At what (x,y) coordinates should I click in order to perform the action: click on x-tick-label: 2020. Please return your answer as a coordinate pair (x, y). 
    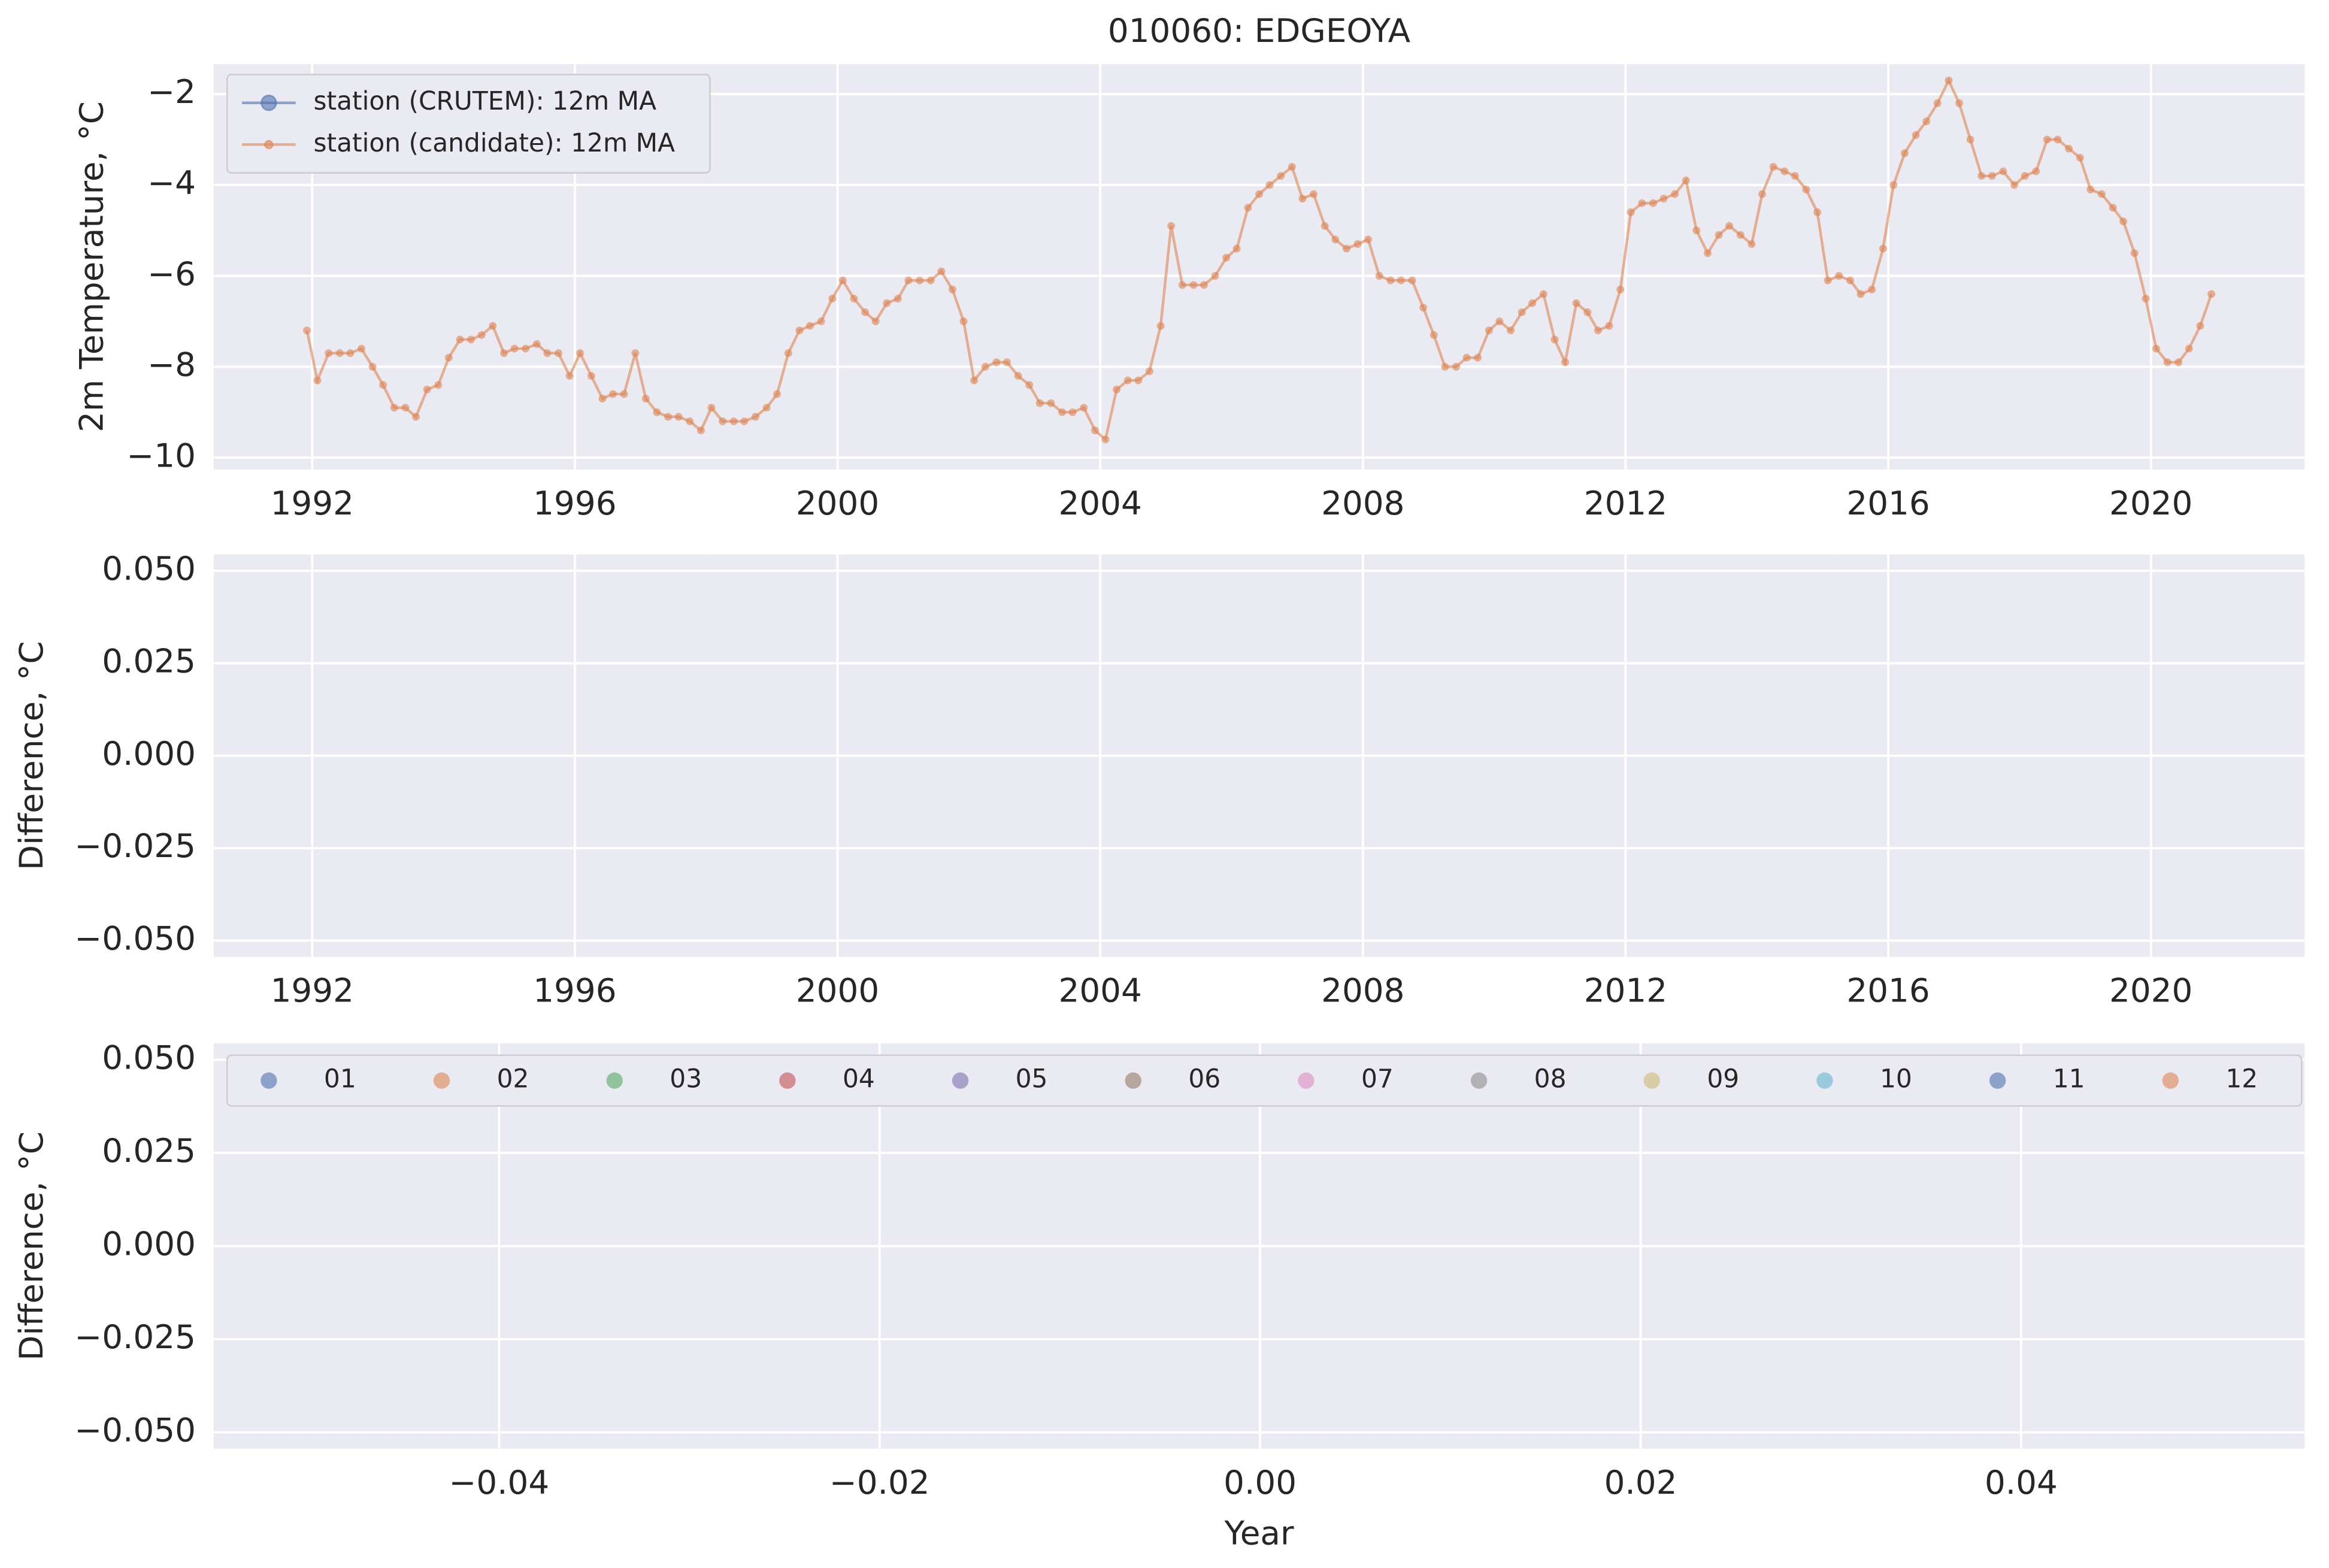
    Looking at the image, I should click on (2150, 503).